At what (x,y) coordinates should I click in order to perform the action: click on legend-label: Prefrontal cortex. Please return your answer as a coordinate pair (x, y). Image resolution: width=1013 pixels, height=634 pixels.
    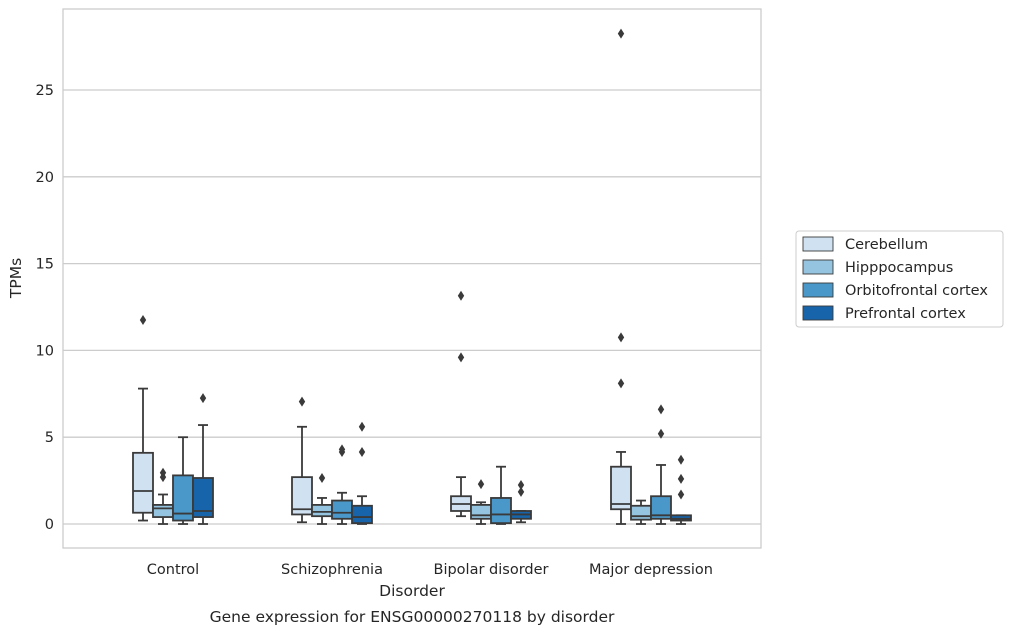
    Looking at the image, I should click on (905, 314).